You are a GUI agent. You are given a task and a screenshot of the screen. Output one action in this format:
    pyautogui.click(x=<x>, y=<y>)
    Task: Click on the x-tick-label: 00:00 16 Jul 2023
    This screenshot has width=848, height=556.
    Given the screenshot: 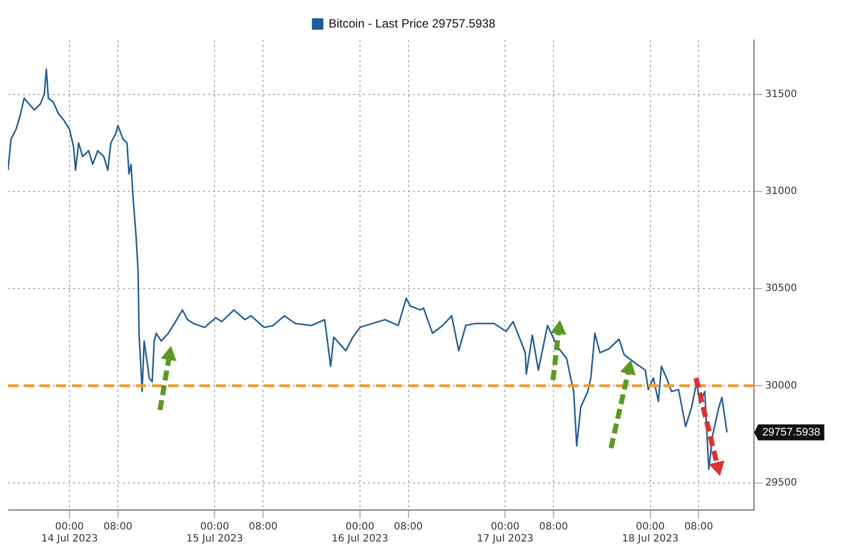 What is the action you would take?
    pyautogui.click(x=360, y=533)
    